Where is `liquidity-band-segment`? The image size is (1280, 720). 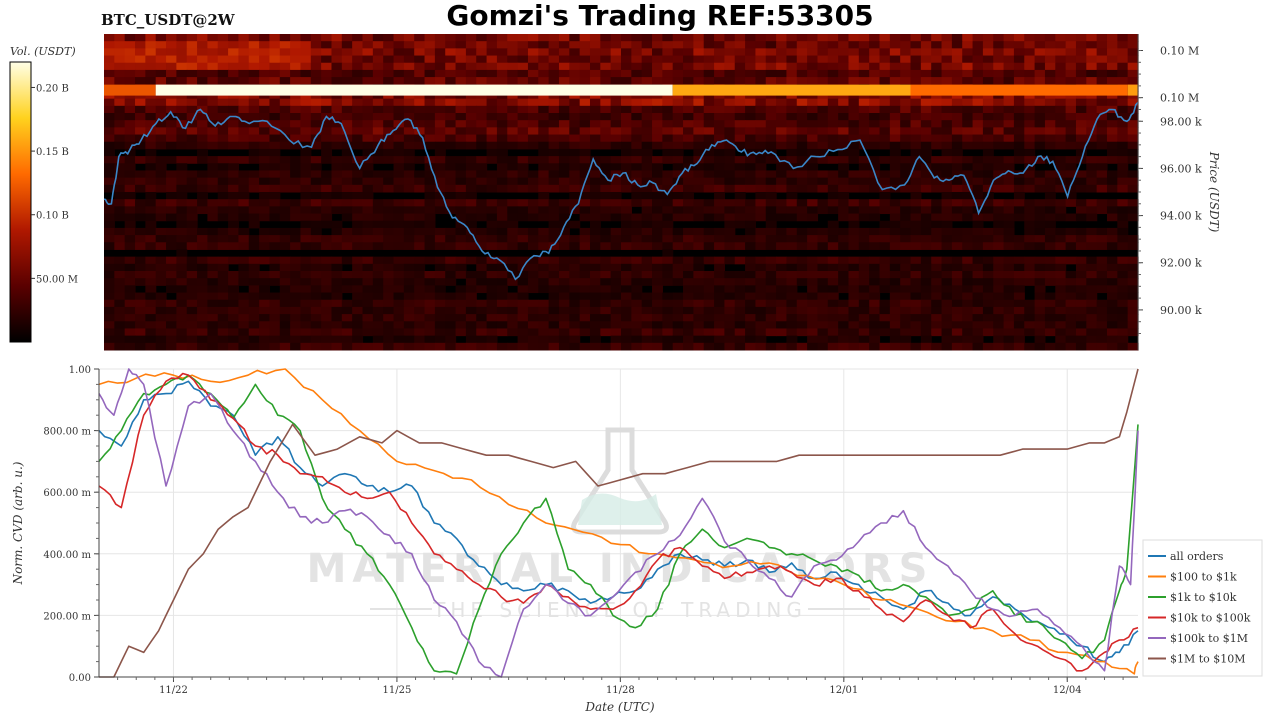 liquidity-band-segment is located at coordinates (130, 90).